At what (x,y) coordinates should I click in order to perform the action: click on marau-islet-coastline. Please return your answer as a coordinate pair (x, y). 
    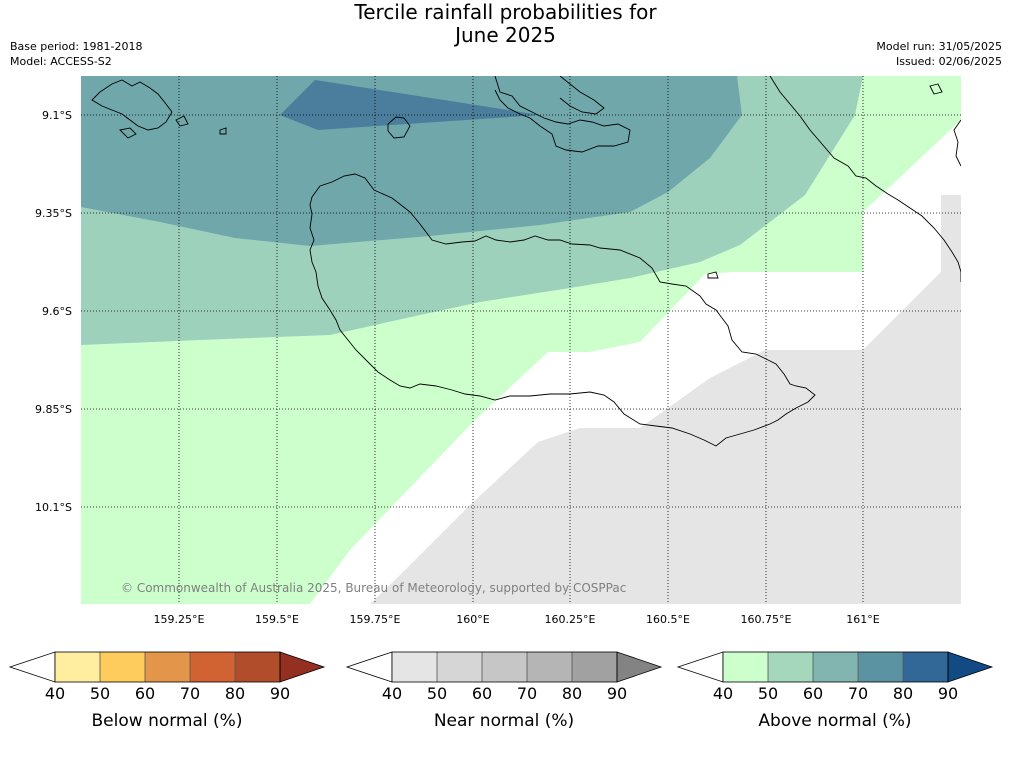
    Looking at the image, I should click on (713, 275).